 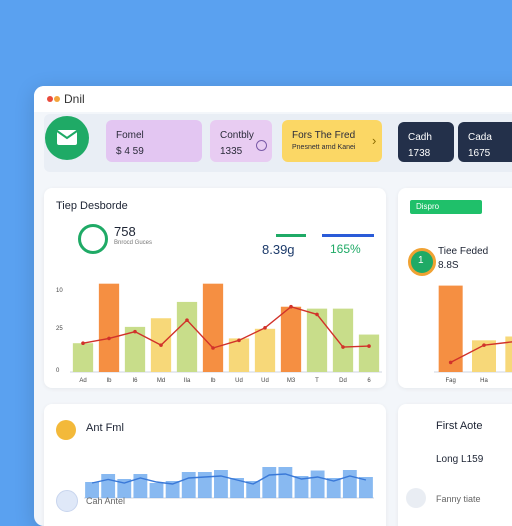 I want to click on series-line, so click(x=229, y=479).